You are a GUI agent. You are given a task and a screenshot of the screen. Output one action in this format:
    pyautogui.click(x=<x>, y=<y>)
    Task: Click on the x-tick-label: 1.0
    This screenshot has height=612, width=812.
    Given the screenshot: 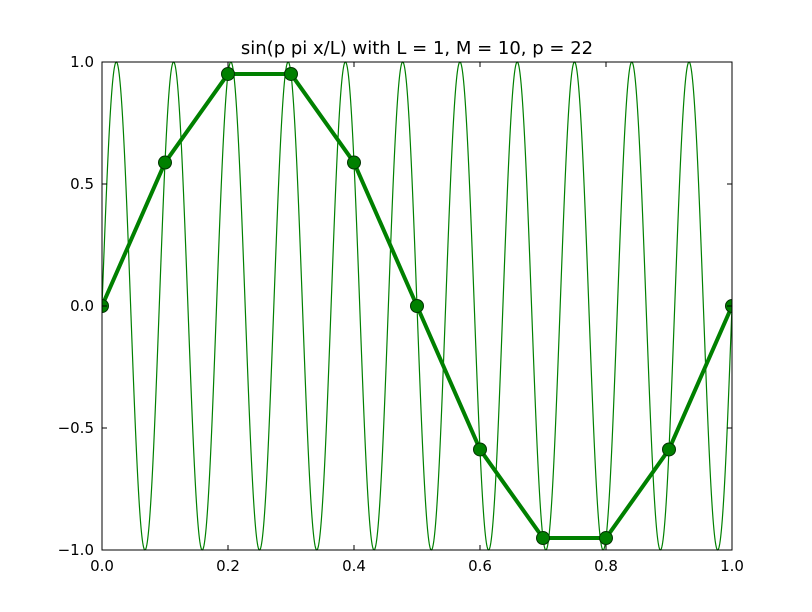 What is the action you would take?
    pyautogui.click(x=732, y=566)
    